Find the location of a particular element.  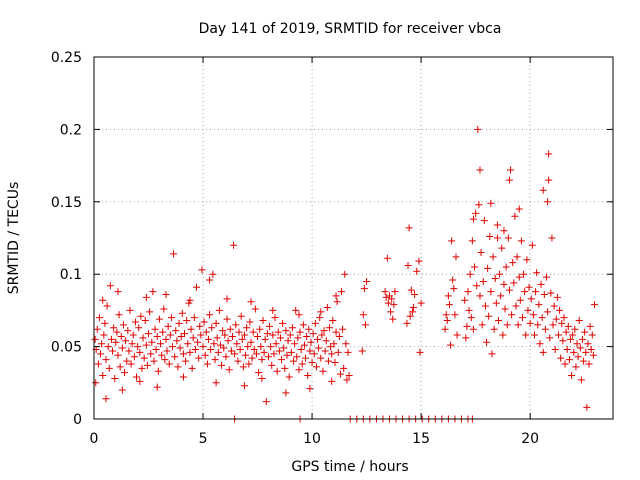

y-axis-label: SRMTID / TECUs is located at coordinates (14, 238).